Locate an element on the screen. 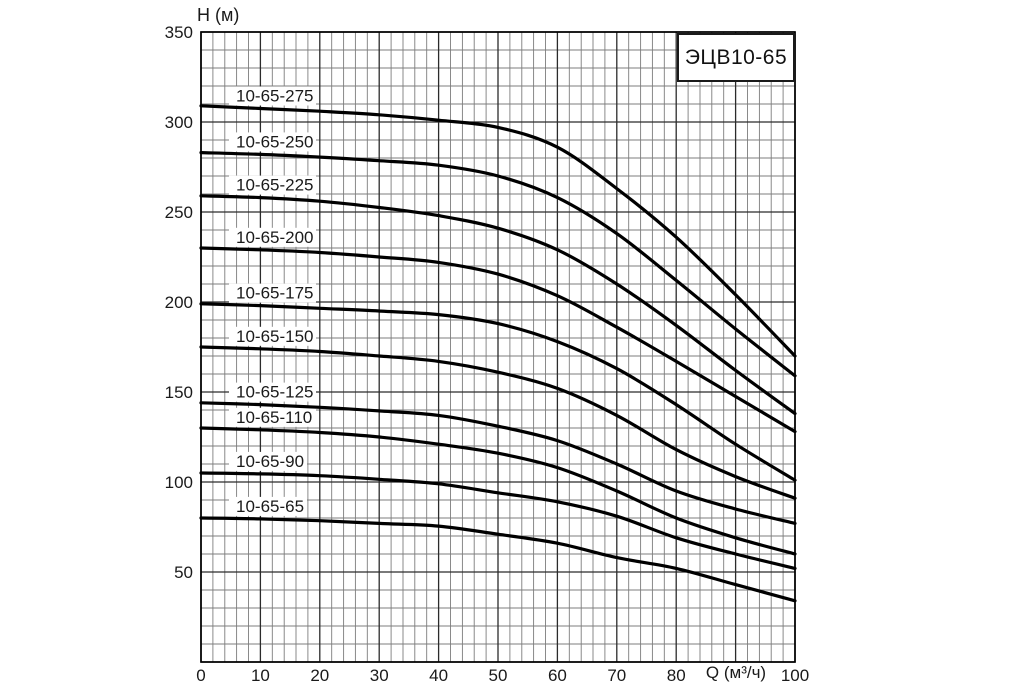  curve-label-10-65-65: 10-65-65 is located at coordinates (270, 506).